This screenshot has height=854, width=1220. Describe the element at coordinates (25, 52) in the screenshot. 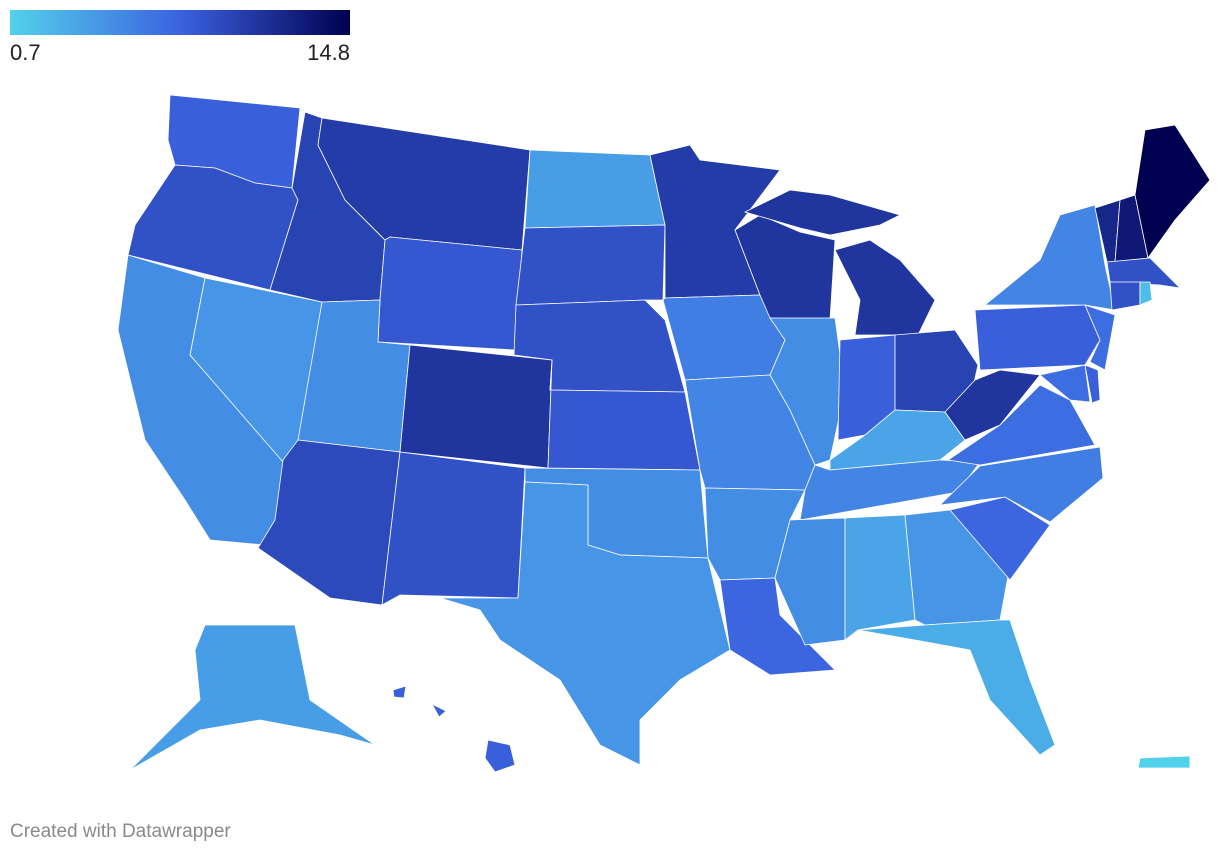

I see `legend-min: 0.7` at that location.